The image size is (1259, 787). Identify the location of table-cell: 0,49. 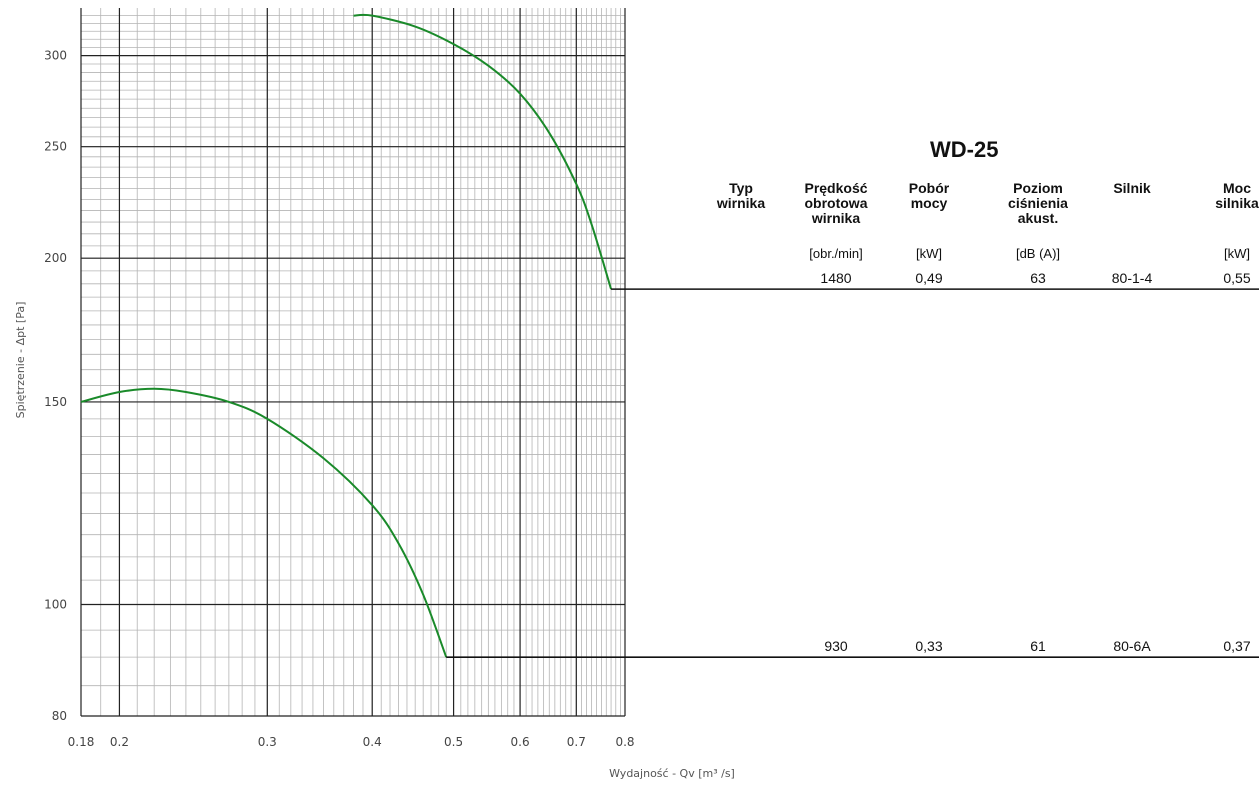
(929, 278).